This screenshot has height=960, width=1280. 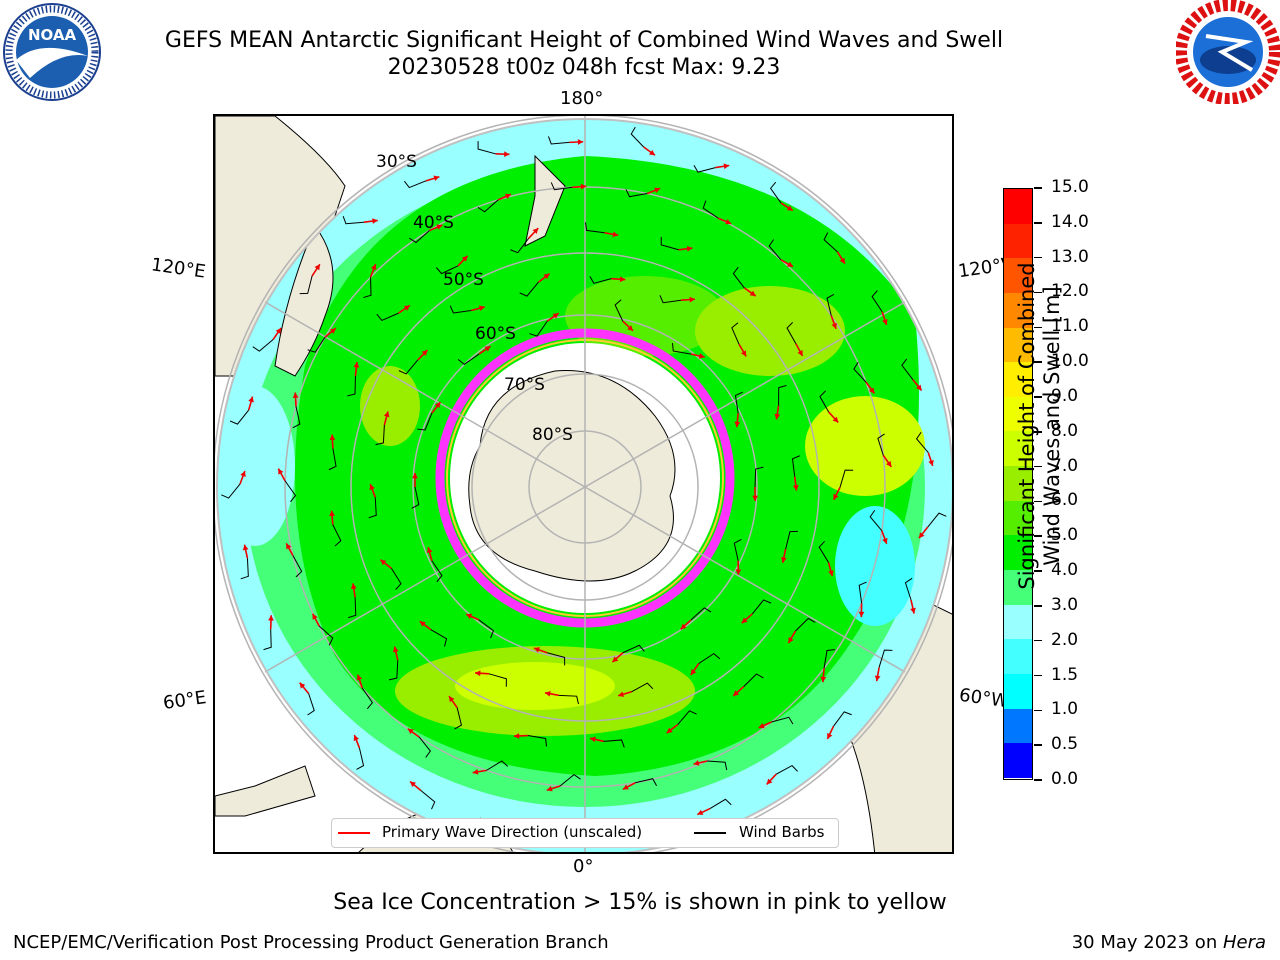 I want to click on colorbar-tick-label: 2.0, so click(x=1065, y=639).